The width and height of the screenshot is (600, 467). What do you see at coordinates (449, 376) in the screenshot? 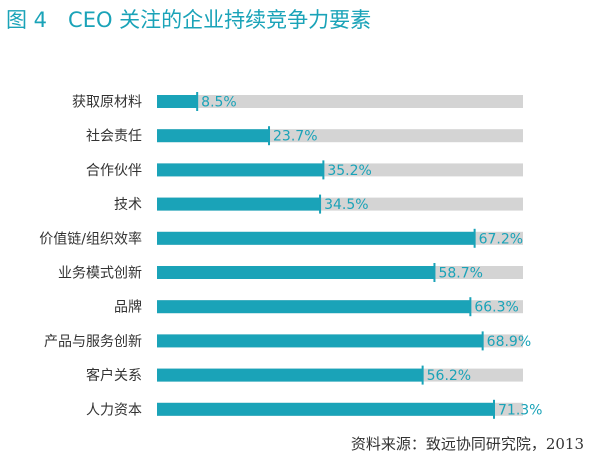
I see `value-label: 56.2%` at bounding box center [449, 376].